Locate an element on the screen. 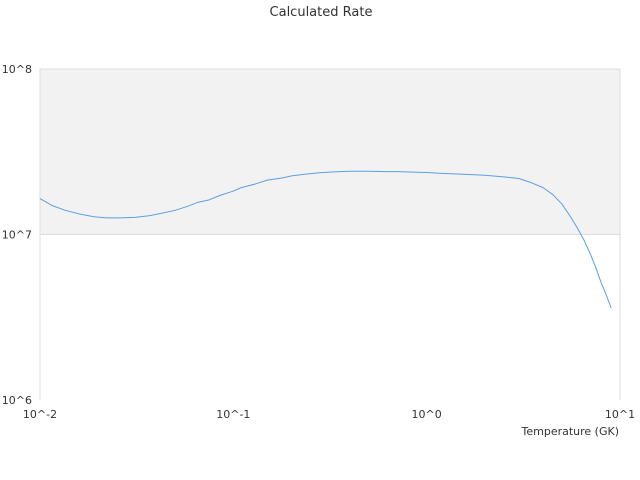 This screenshot has height=480, width=640. y-tick-label: 10^6 is located at coordinates (17, 400).